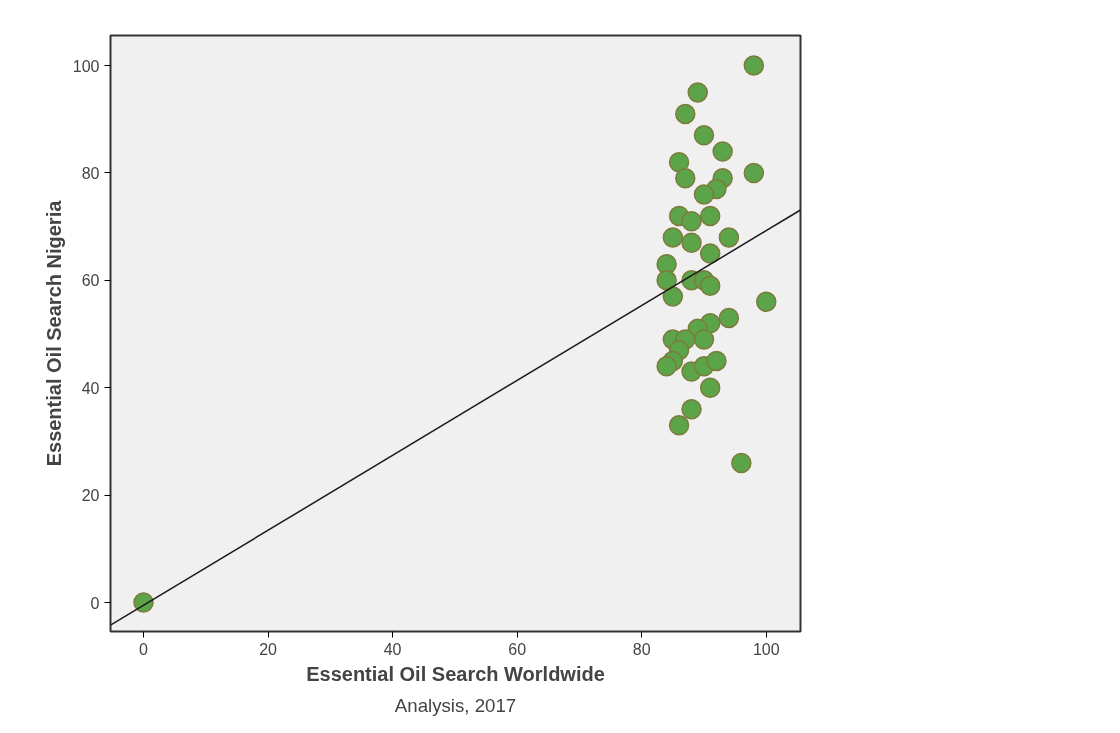  Describe the element at coordinates (90, 388) in the screenshot. I see `y-tick-label: 40` at that location.